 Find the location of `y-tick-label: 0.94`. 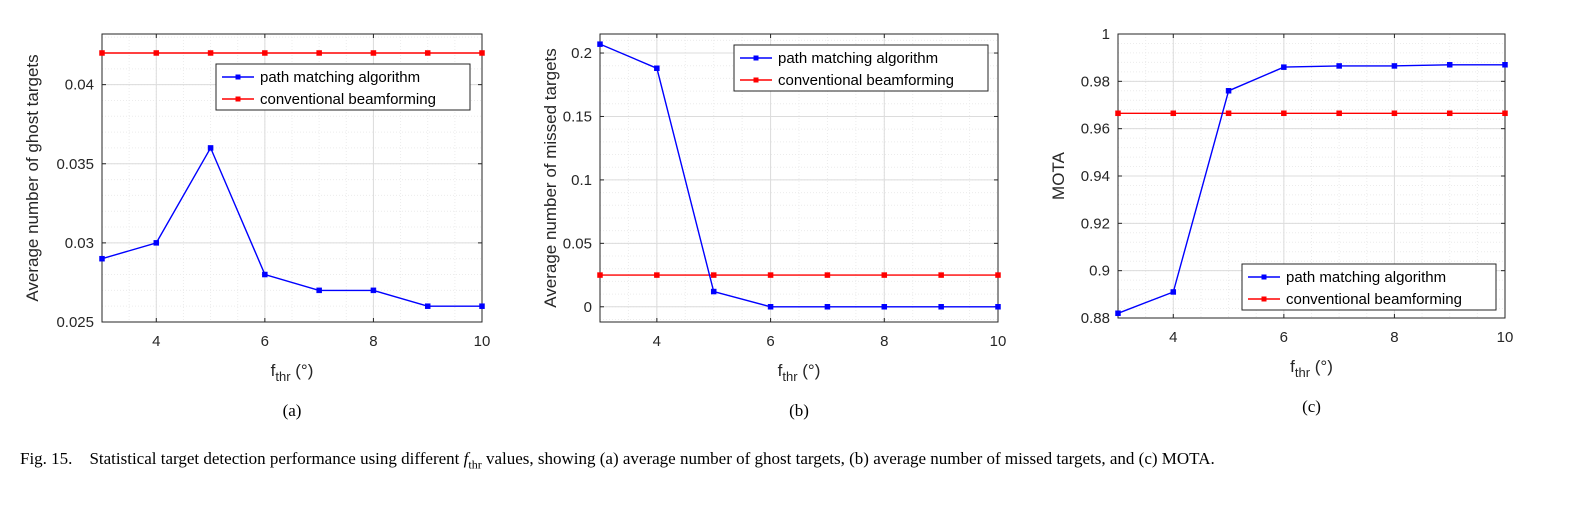

y-tick-label: 0.94 is located at coordinates (1095, 176).